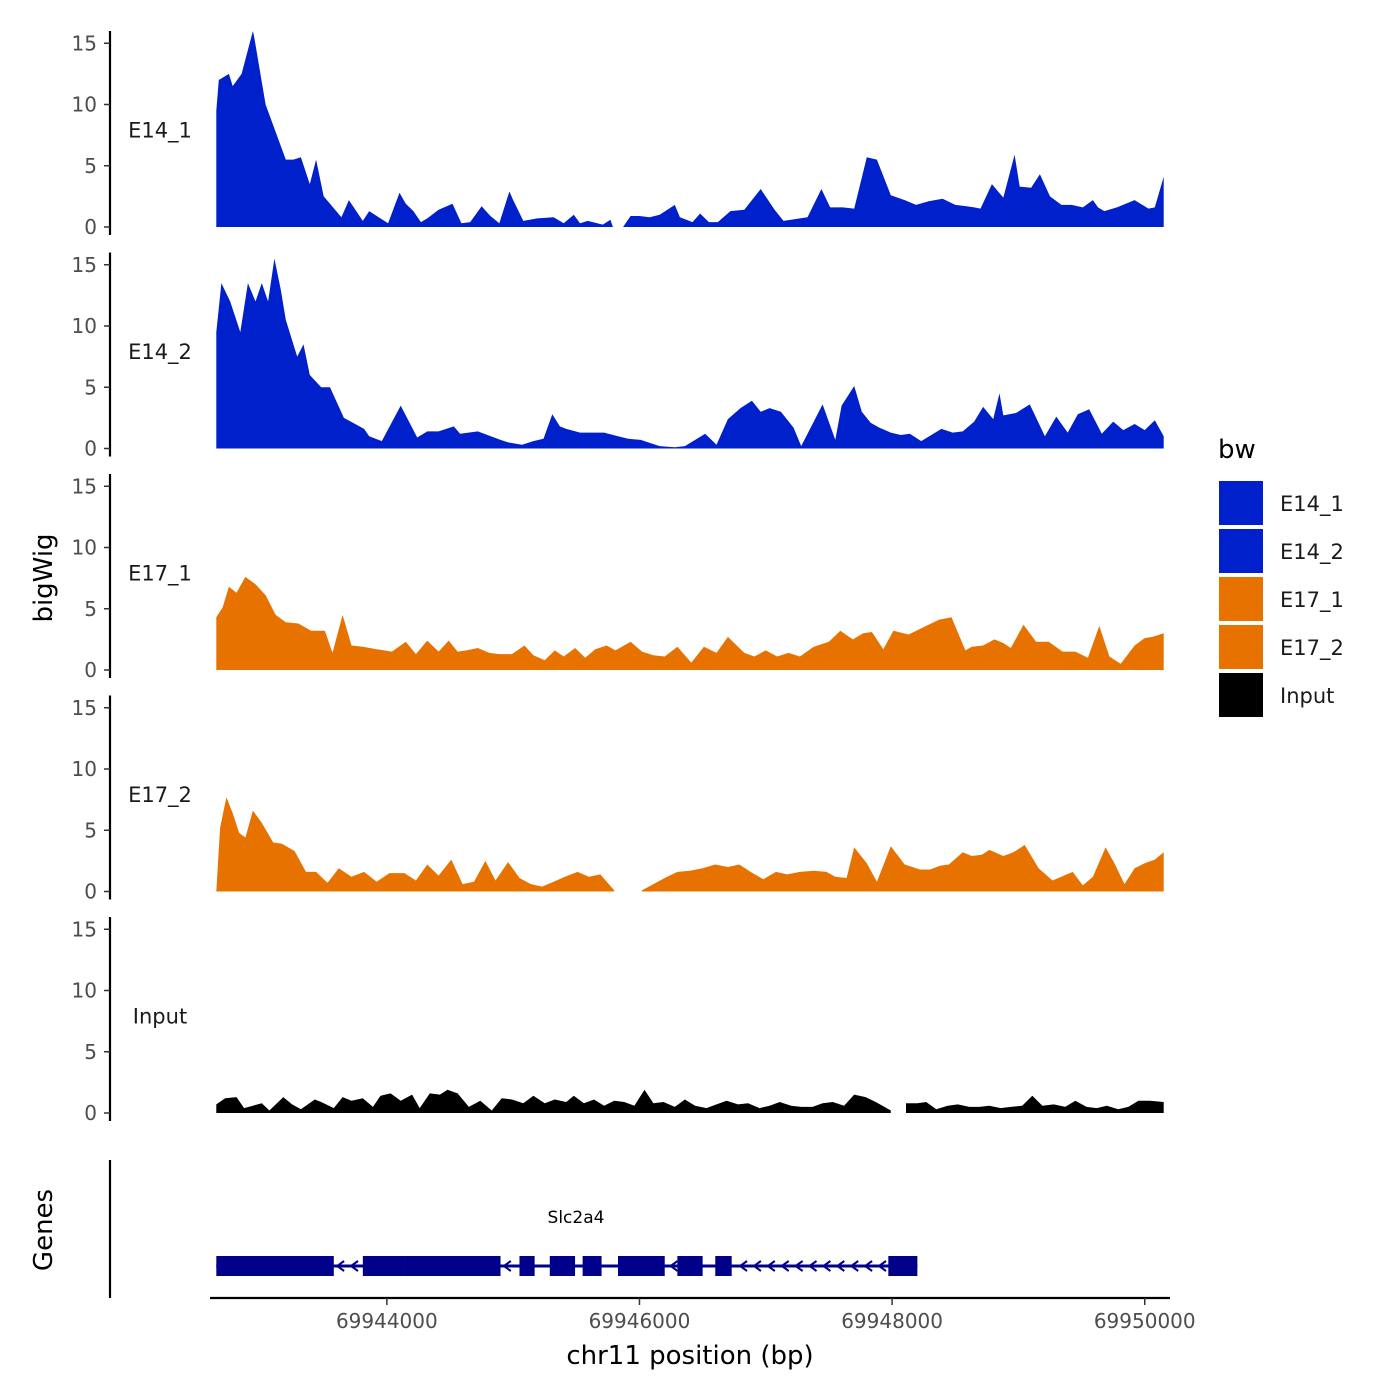  I want to click on track-label: E14_1, so click(160, 131).